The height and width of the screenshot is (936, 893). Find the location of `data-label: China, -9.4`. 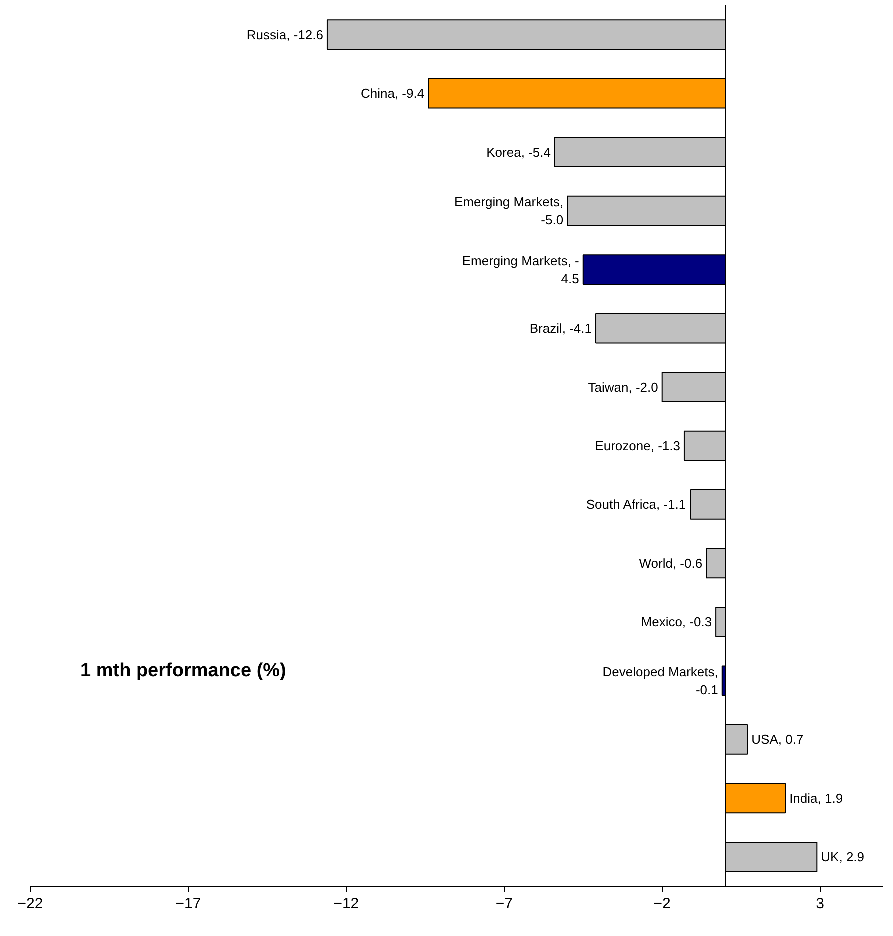

data-label: China, -9.4 is located at coordinates (392, 94).